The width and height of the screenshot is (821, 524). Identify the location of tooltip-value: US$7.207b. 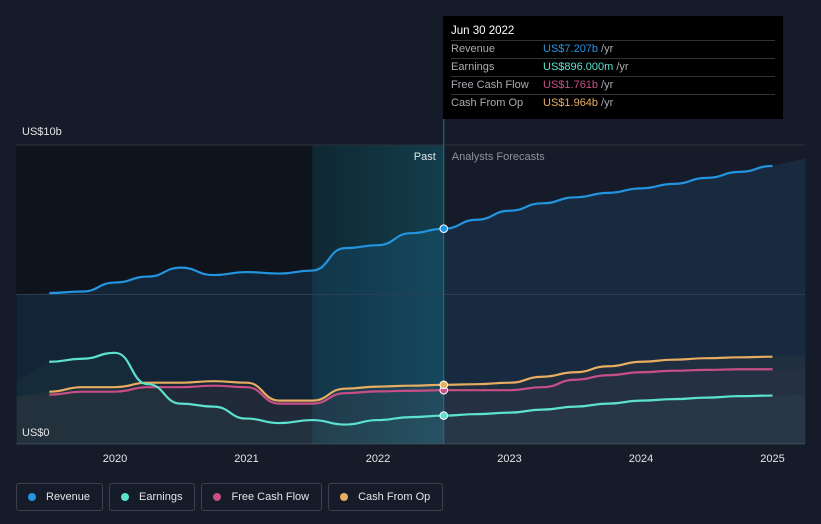
(571, 49).